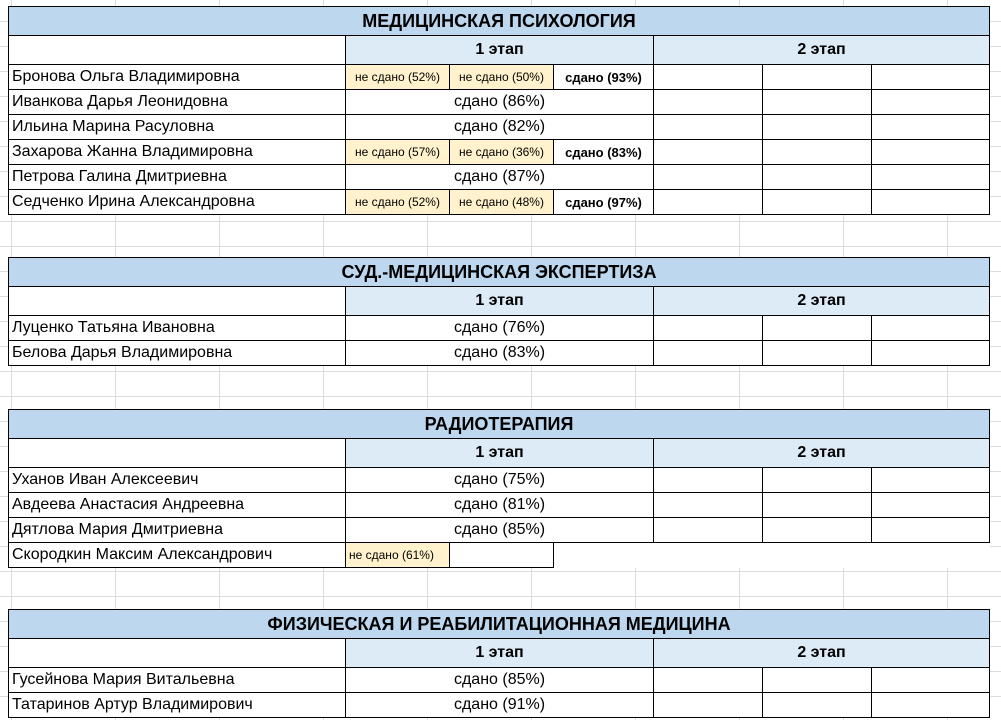 This screenshot has width=1001, height=720. I want to click on section-title: СУД.-МЕДИЦИНСКАЯ ЭКСПЕРТИЗА, so click(499, 272).